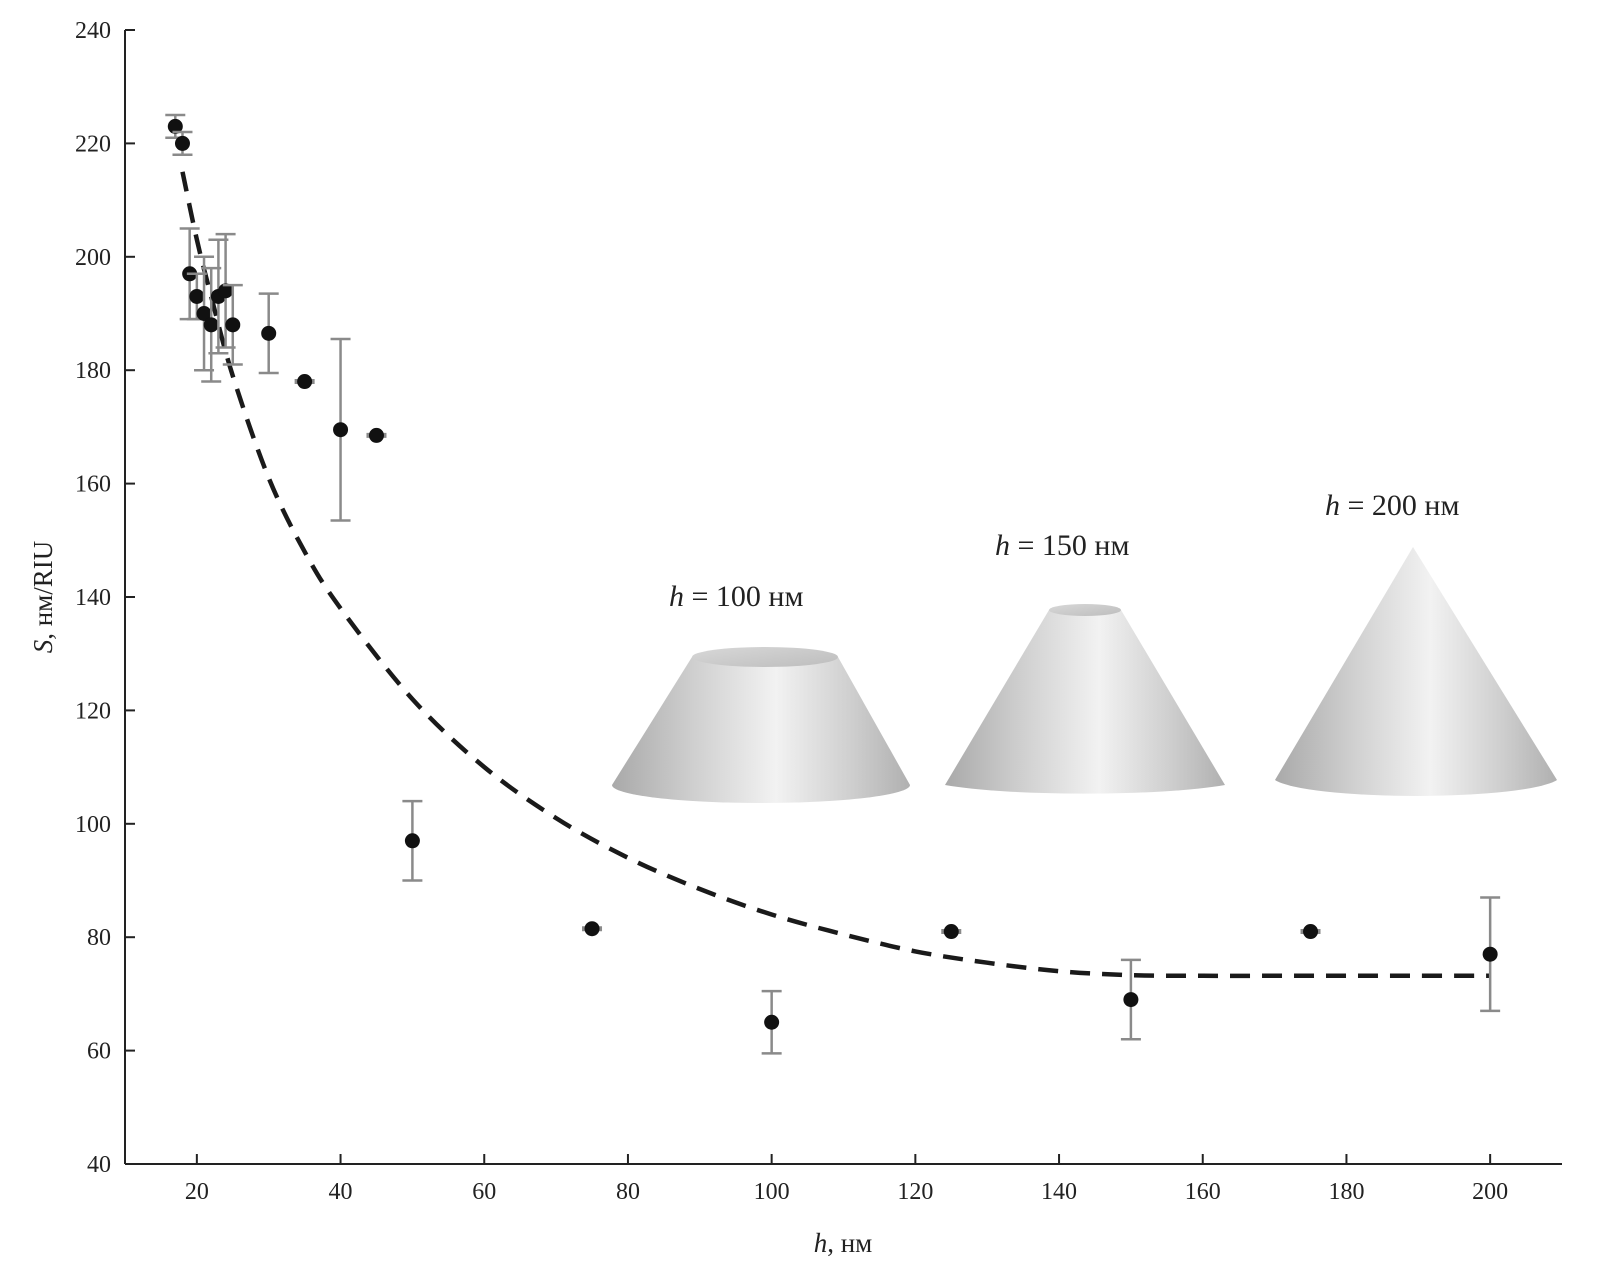 Image resolution: width=1619 pixels, height=1269 pixels. Describe the element at coordinates (1392, 505) in the screenshot. I see `annotation-h200: h = 200 нм` at that location.